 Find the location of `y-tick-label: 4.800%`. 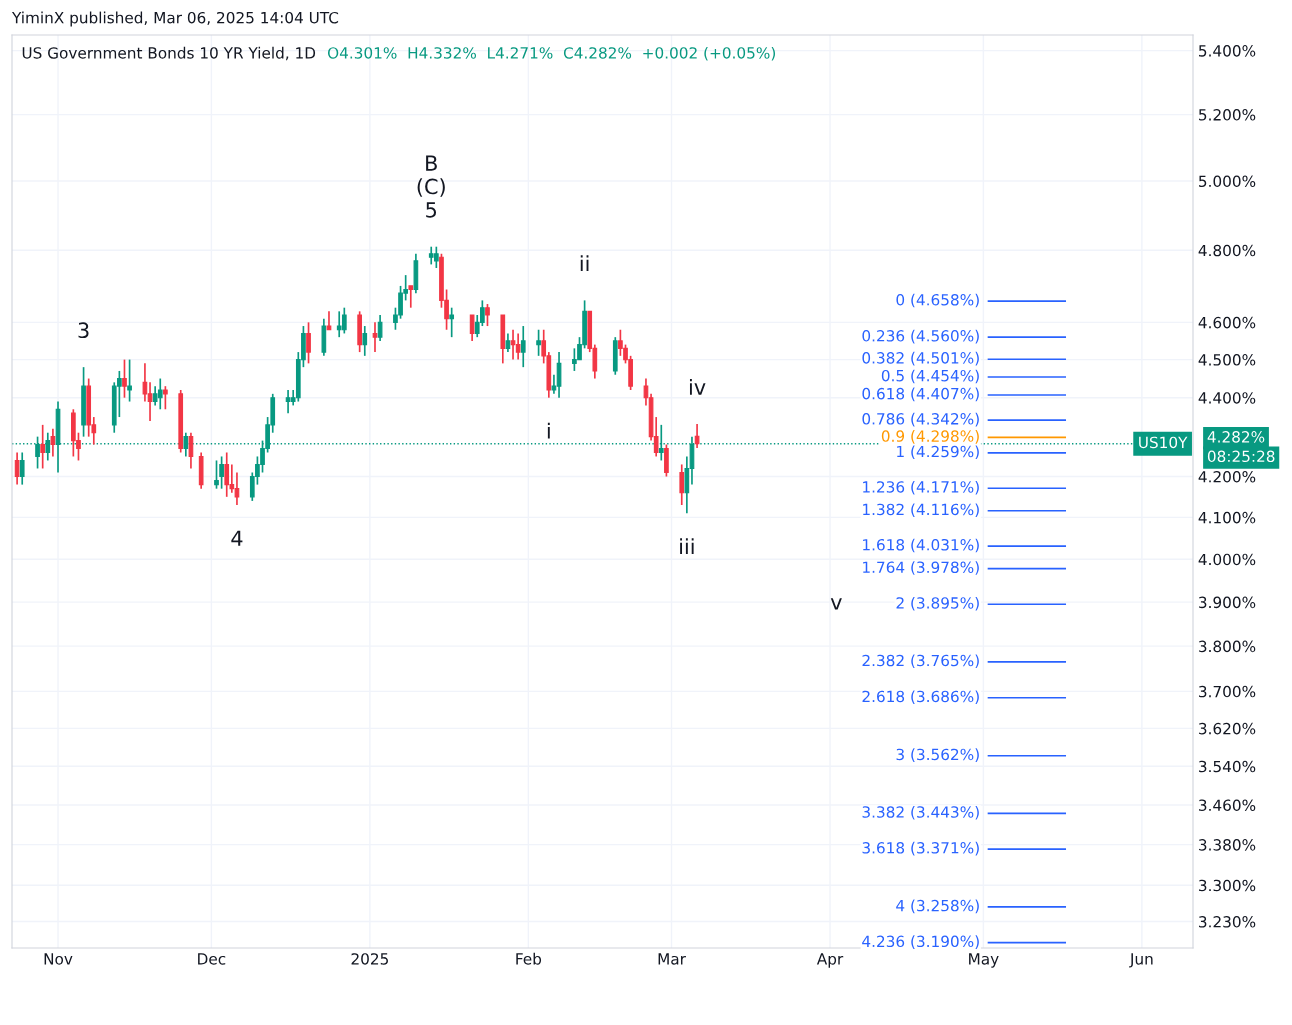

y-tick-label: 4.800% is located at coordinates (1227, 250).